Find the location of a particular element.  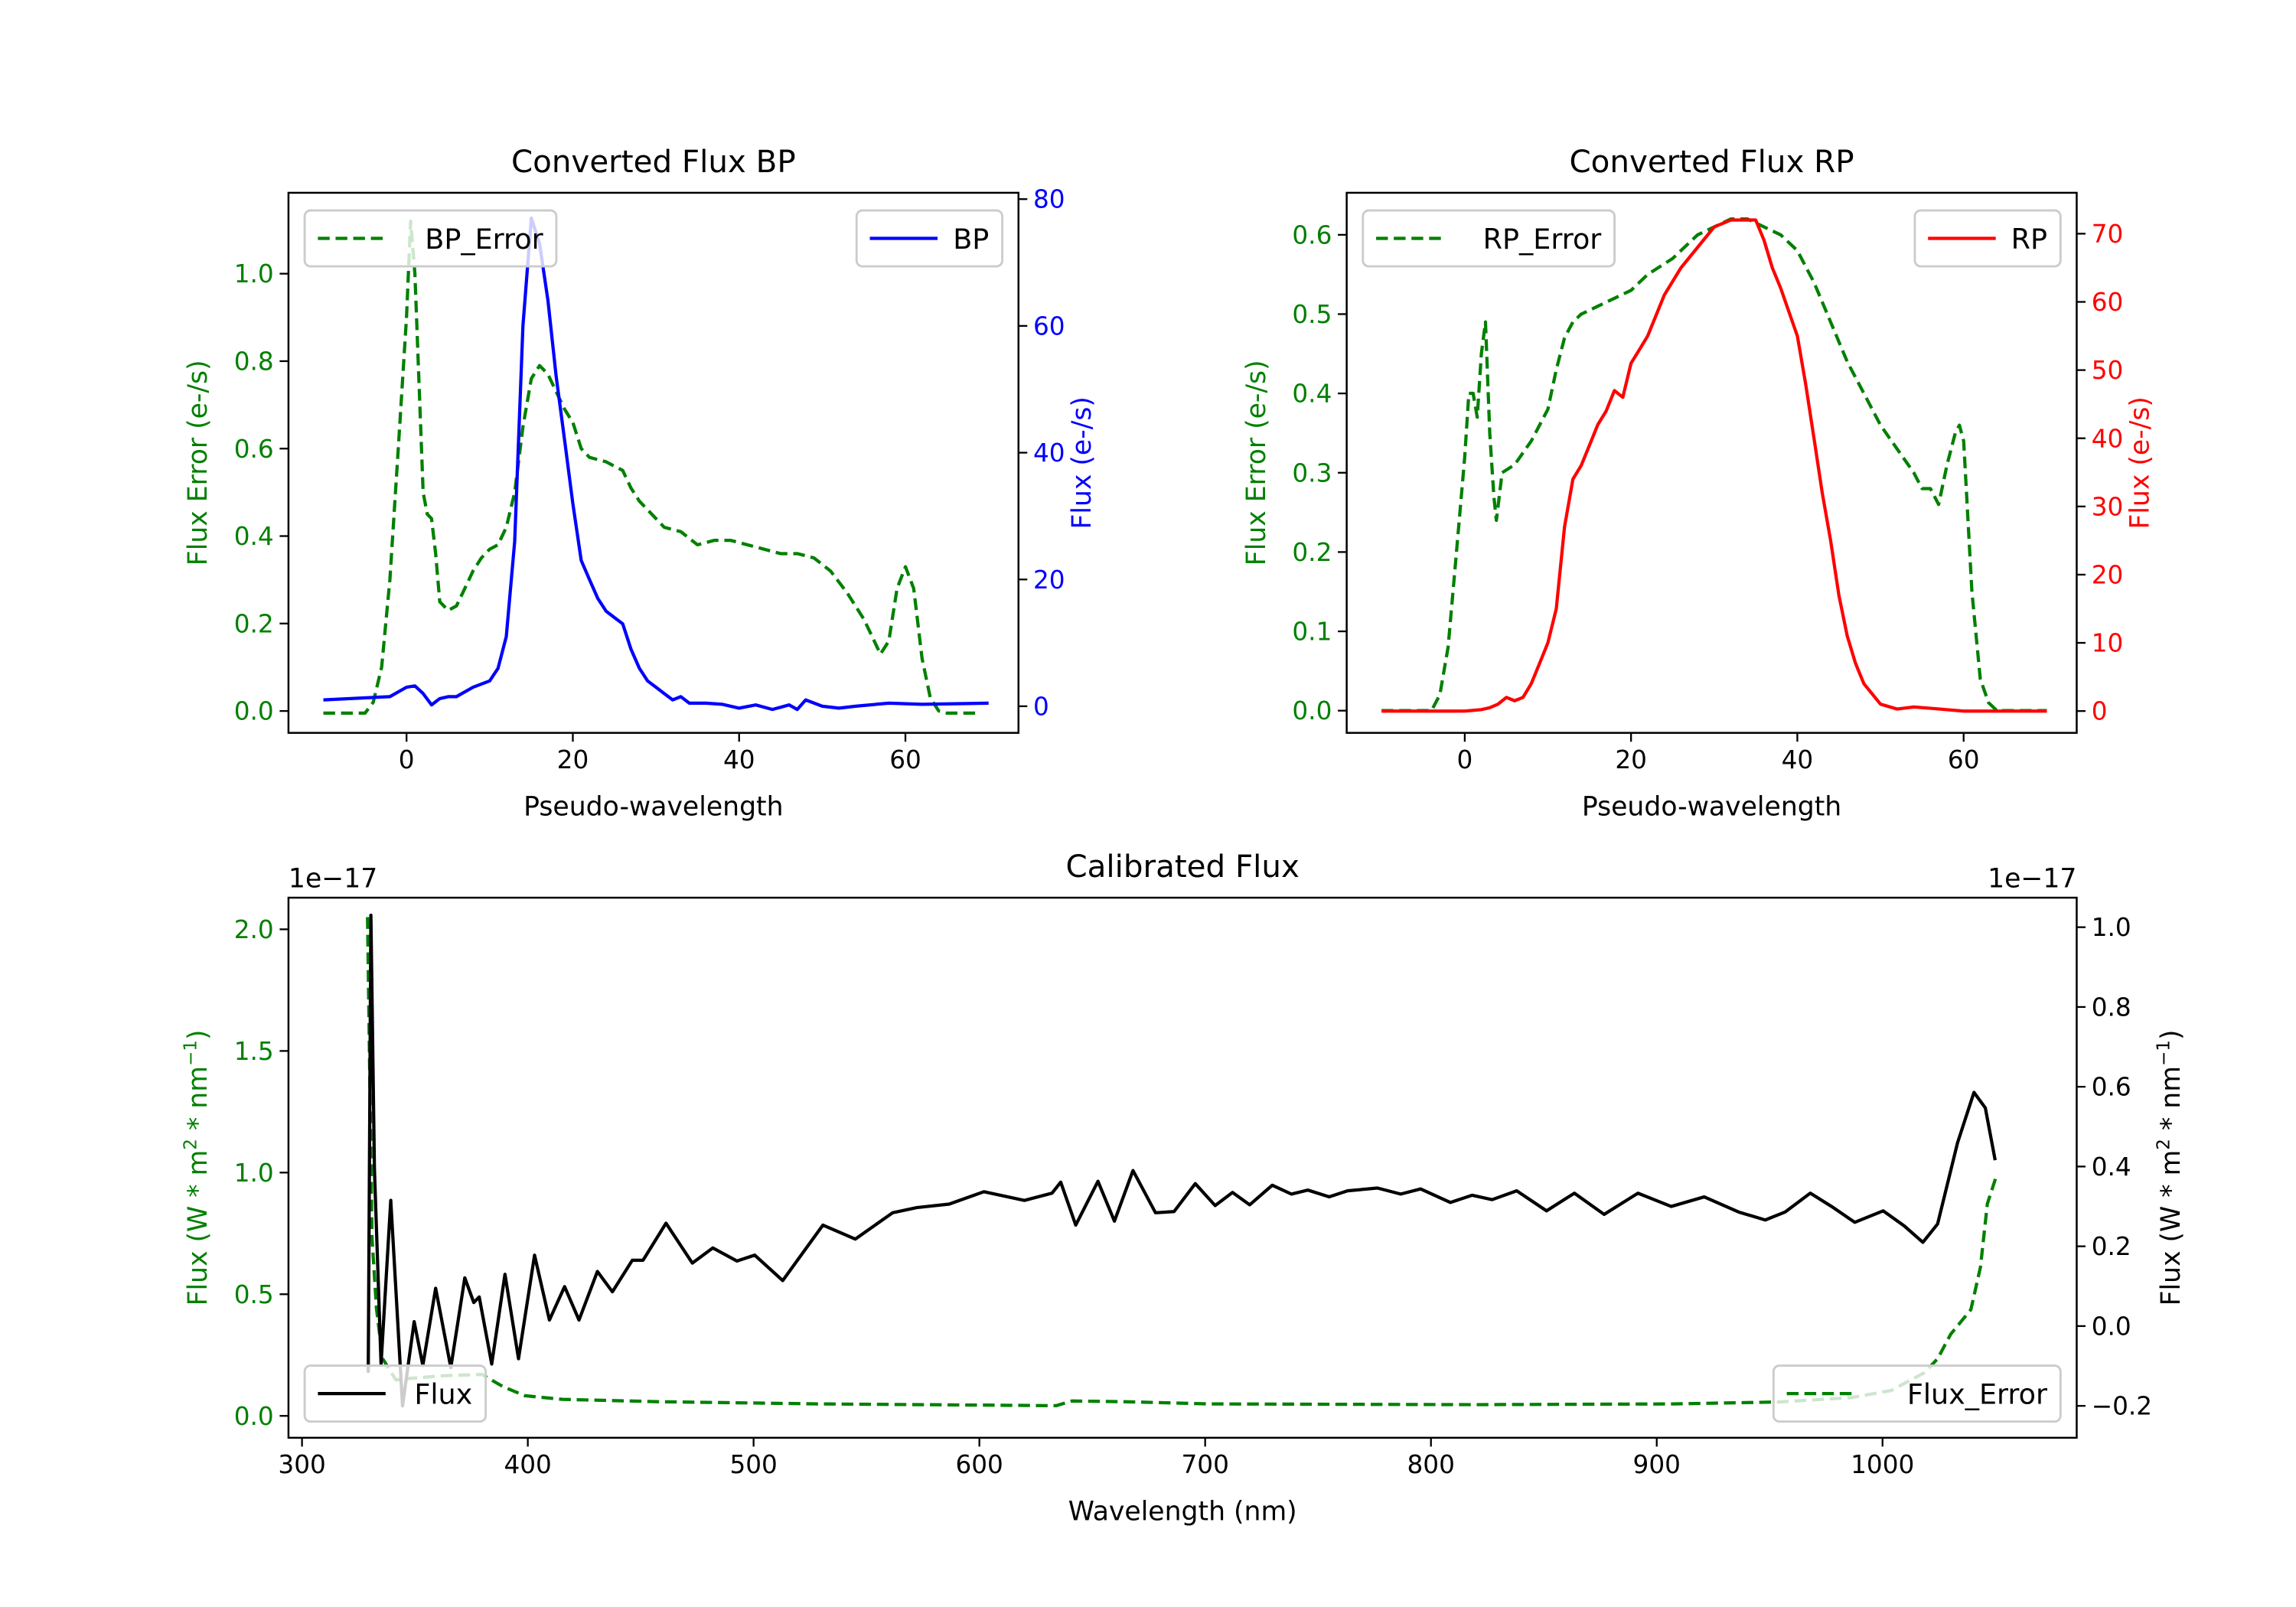

right-y-tick-label: 0.2 is located at coordinates (2111, 1246).